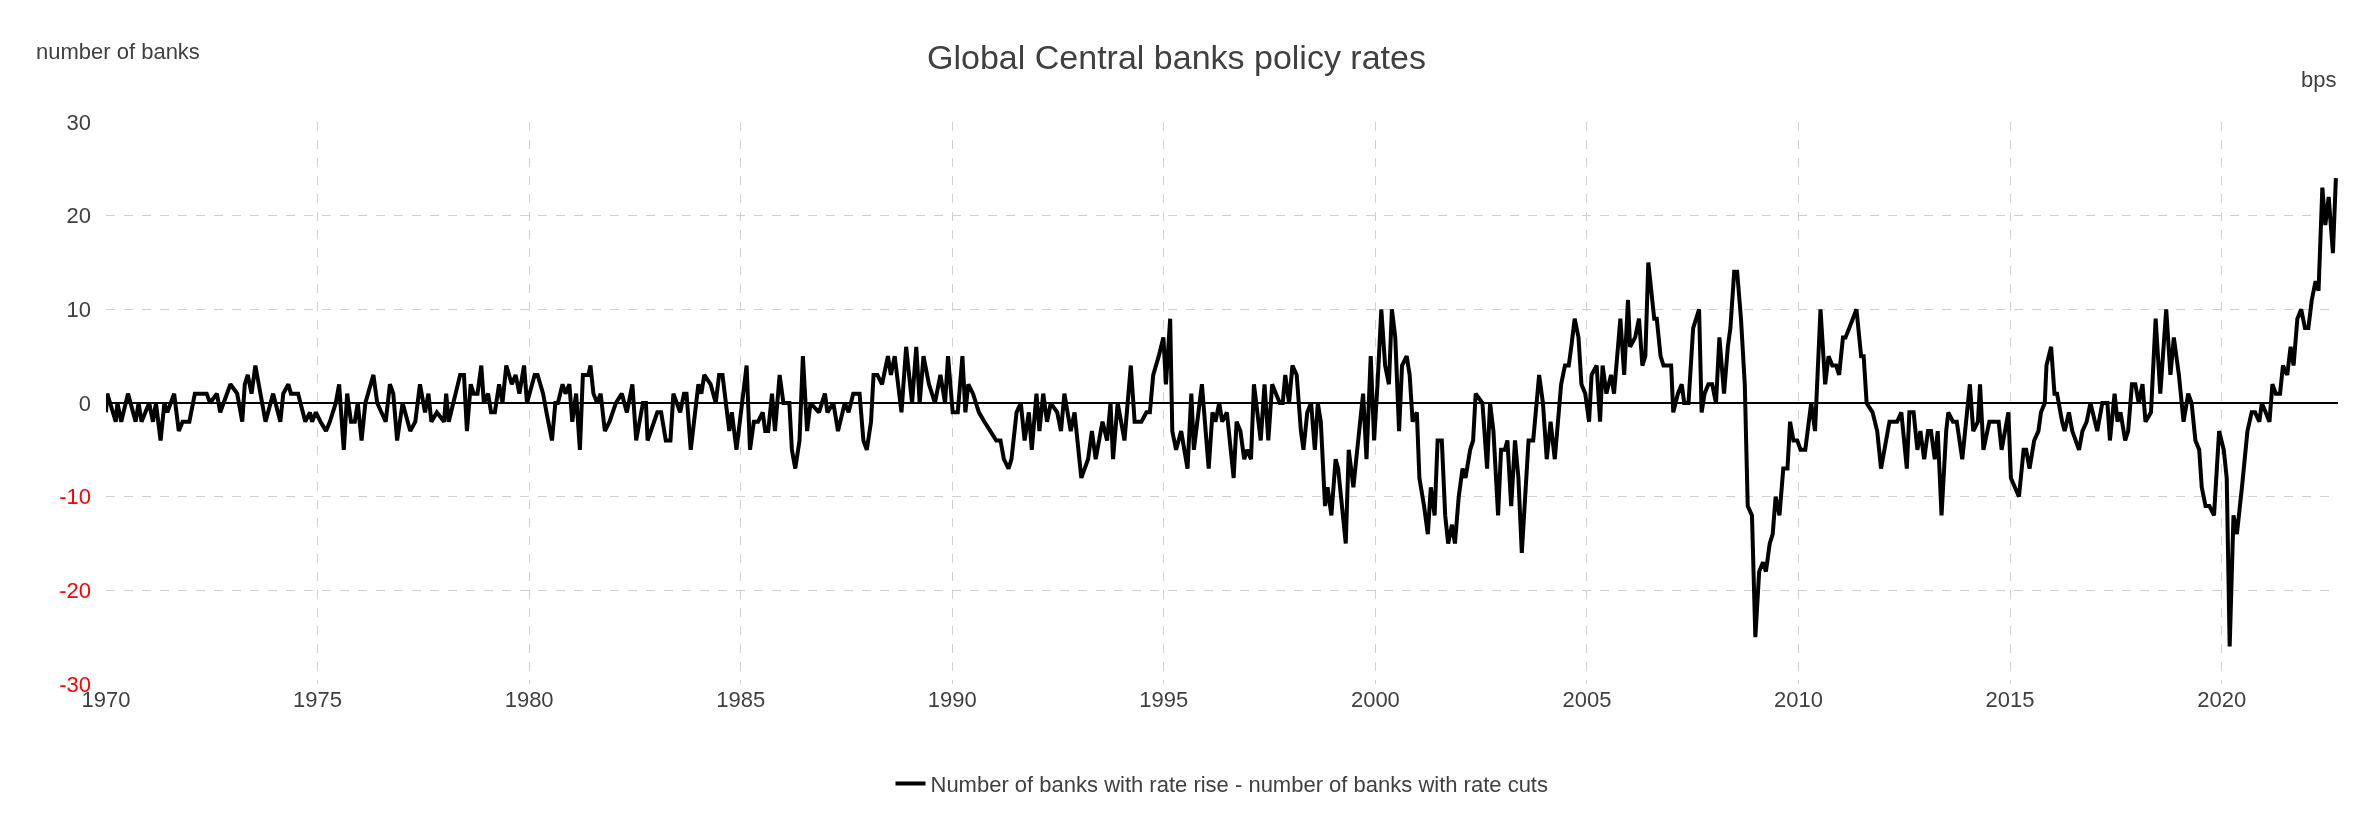  I want to click on x-tick-label: 1995, so click(1164, 699).